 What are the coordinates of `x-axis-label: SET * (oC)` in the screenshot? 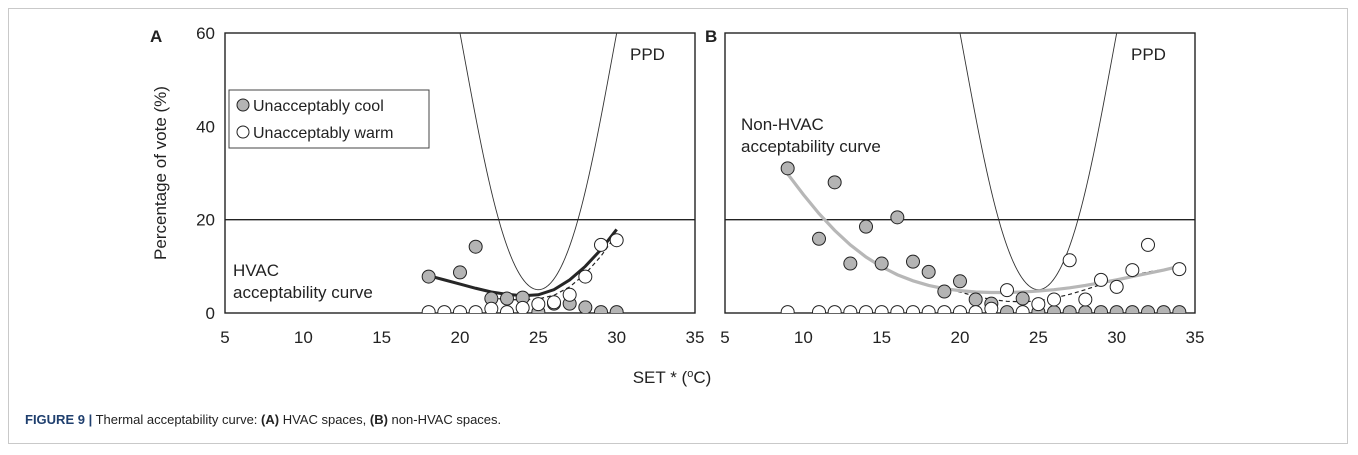 It's located at (672, 377).